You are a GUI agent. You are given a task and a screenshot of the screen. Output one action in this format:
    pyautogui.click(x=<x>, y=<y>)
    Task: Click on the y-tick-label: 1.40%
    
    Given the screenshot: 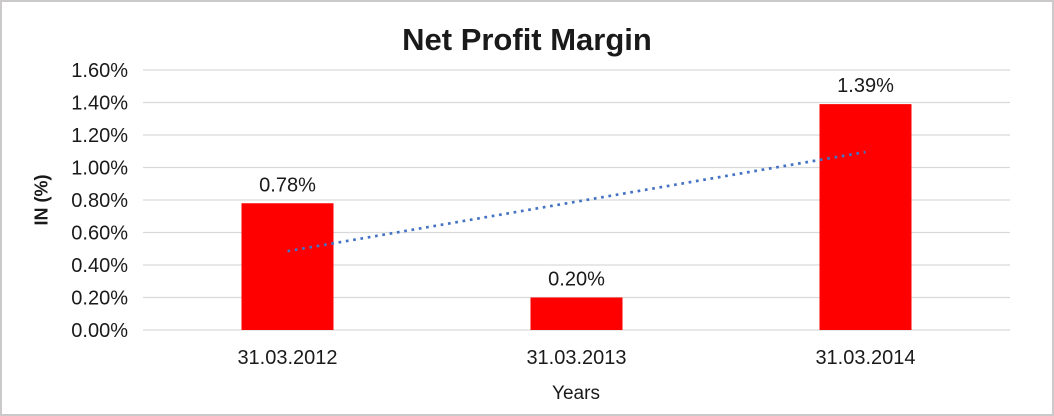 What is the action you would take?
    pyautogui.click(x=99, y=104)
    